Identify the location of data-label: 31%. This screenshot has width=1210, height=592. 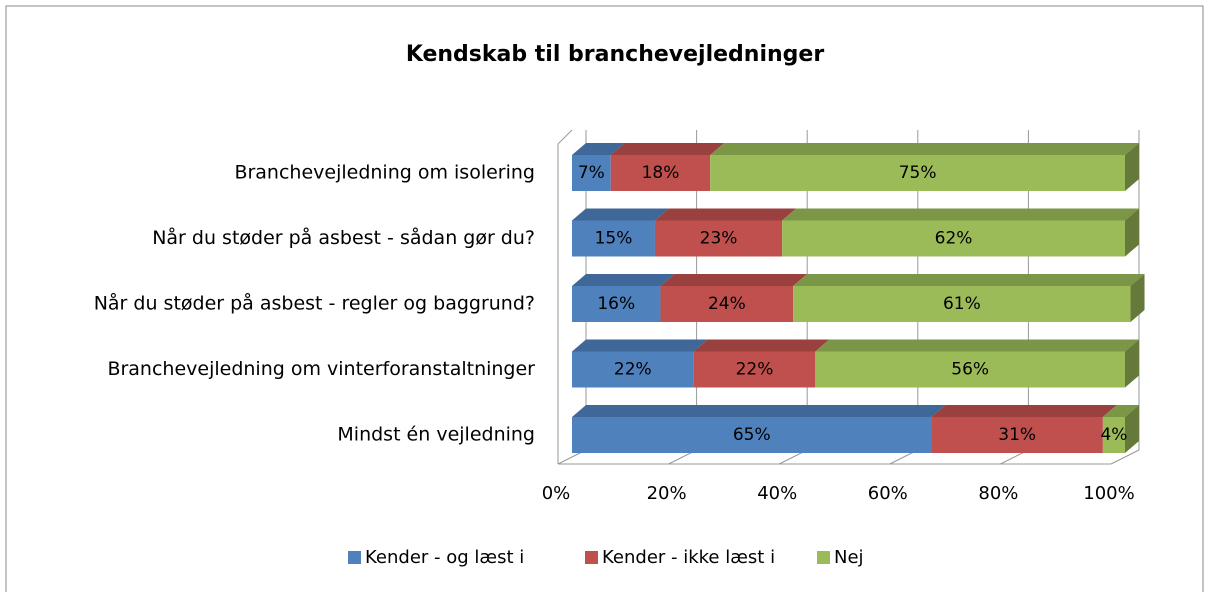
(1017, 435).